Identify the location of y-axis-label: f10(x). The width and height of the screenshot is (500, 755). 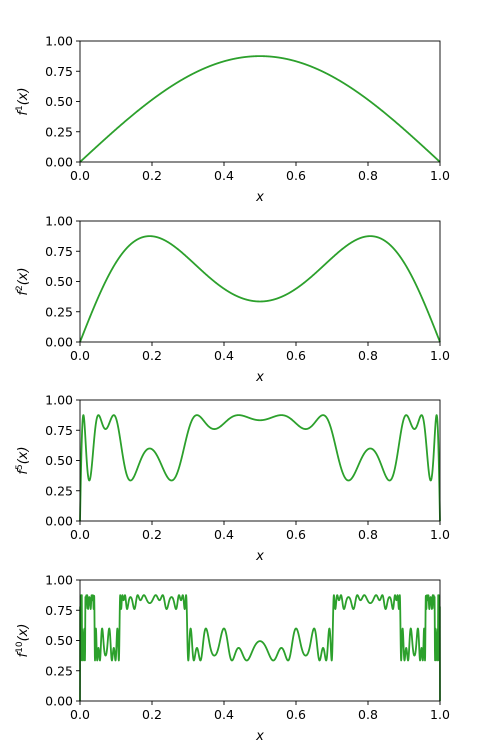
(23, 641).